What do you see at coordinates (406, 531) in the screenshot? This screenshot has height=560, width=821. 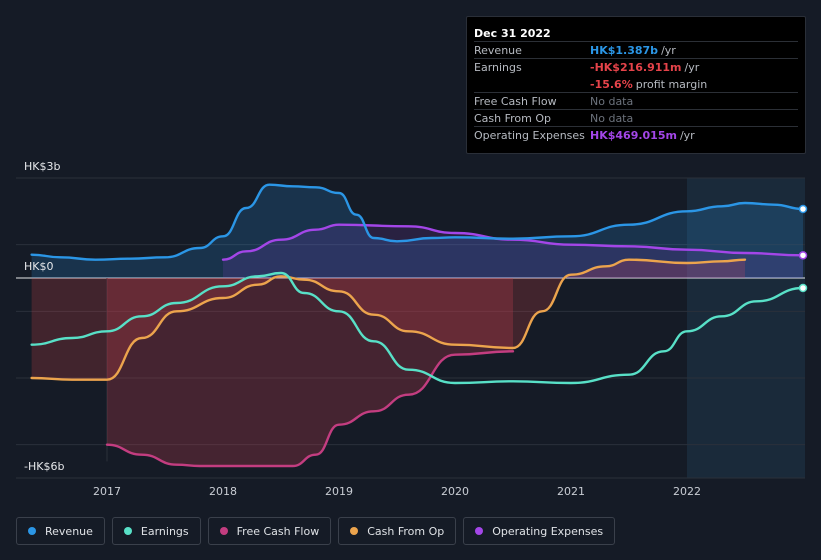 I see `legend-label: Cash From Op` at bounding box center [406, 531].